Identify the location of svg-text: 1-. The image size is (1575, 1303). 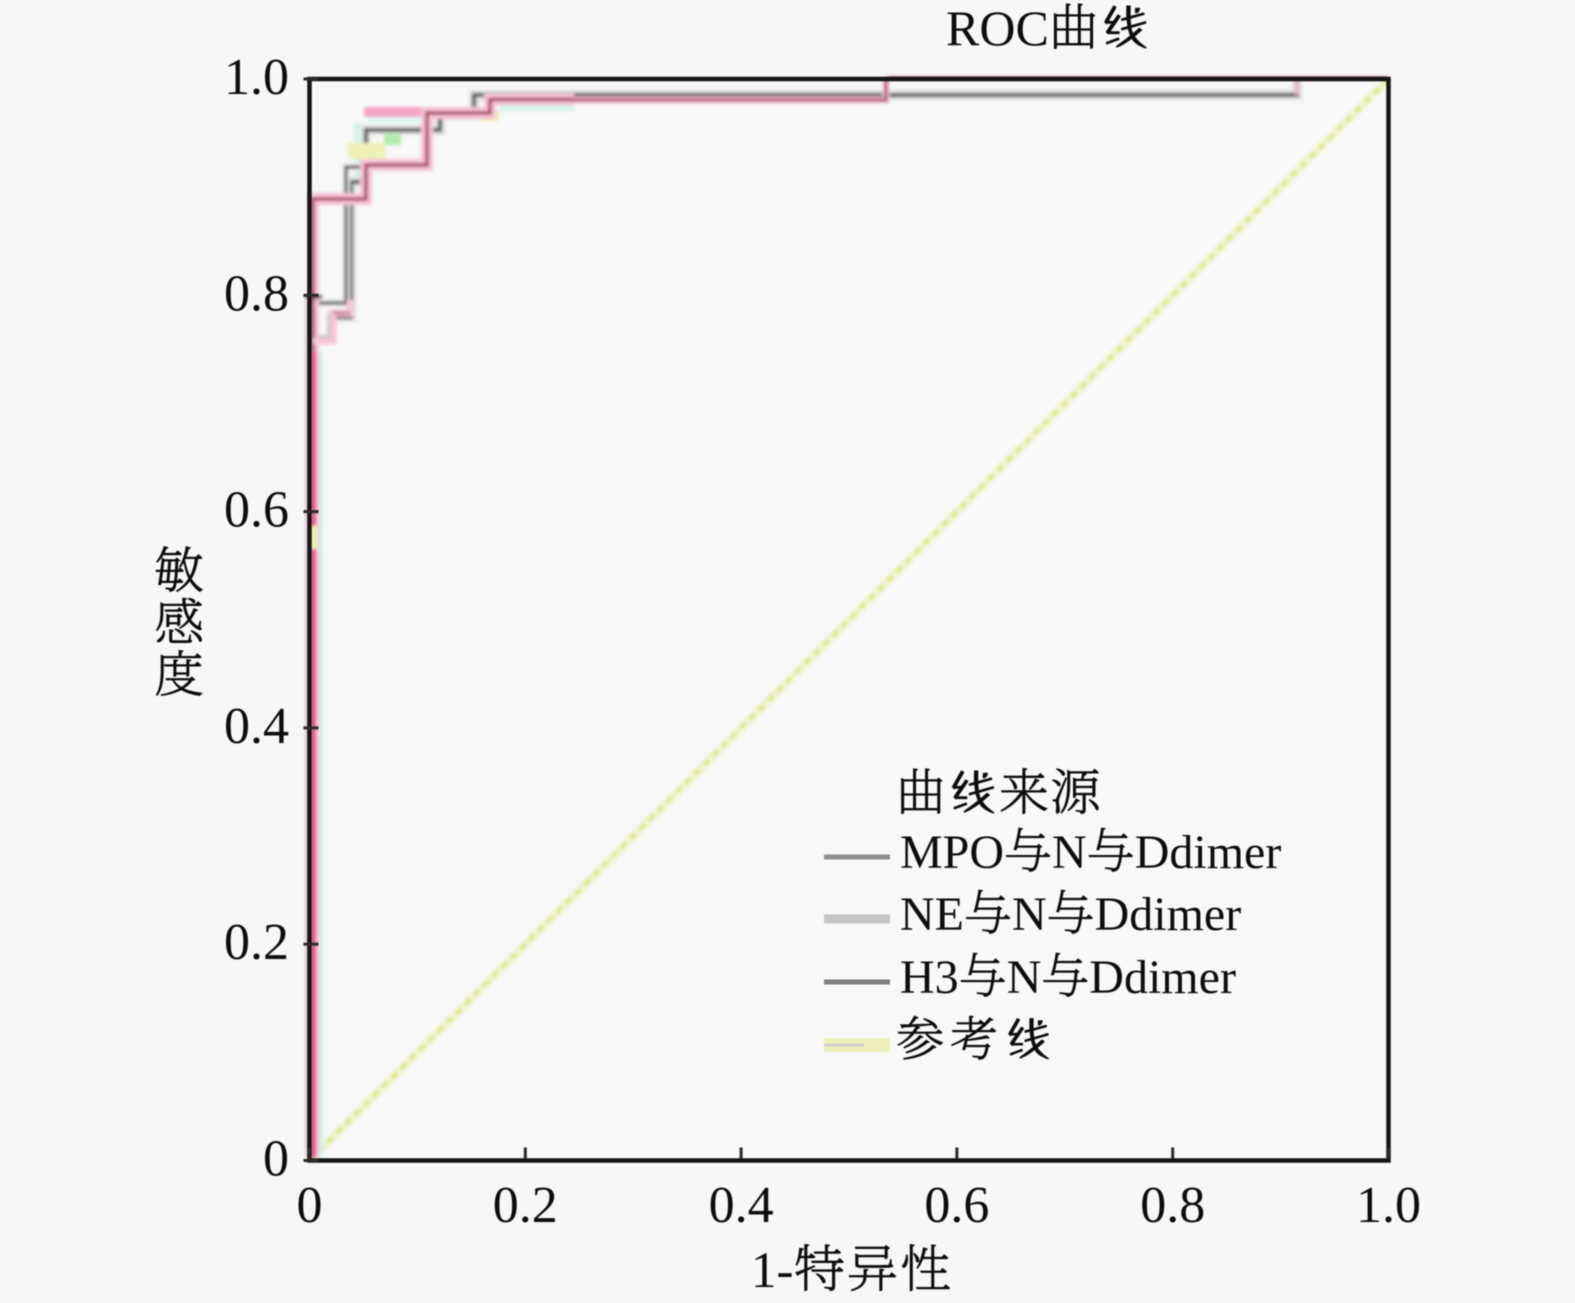
(772, 1271).